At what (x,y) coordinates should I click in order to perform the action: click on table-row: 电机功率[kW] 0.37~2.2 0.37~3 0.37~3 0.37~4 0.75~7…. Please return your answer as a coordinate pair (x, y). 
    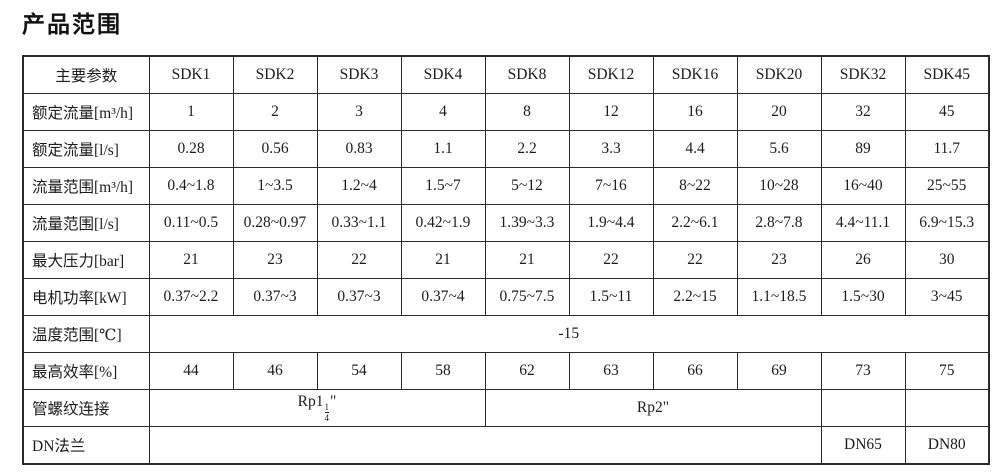
    Looking at the image, I should click on (506, 297).